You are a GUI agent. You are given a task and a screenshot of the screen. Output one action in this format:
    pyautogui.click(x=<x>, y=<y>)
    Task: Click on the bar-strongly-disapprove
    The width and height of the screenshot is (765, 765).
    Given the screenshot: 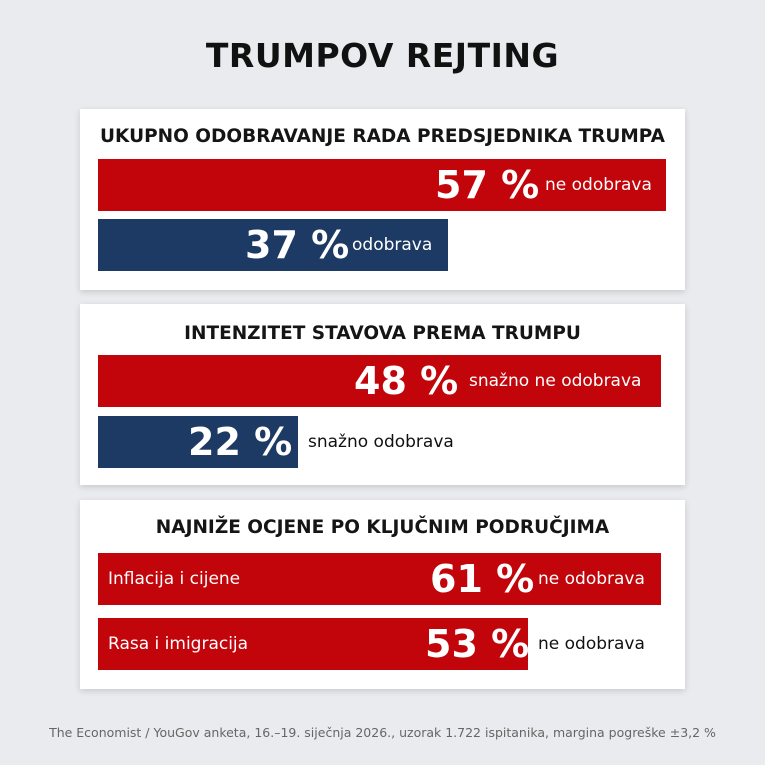 What is the action you would take?
    pyautogui.click(x=379, y=381)
    